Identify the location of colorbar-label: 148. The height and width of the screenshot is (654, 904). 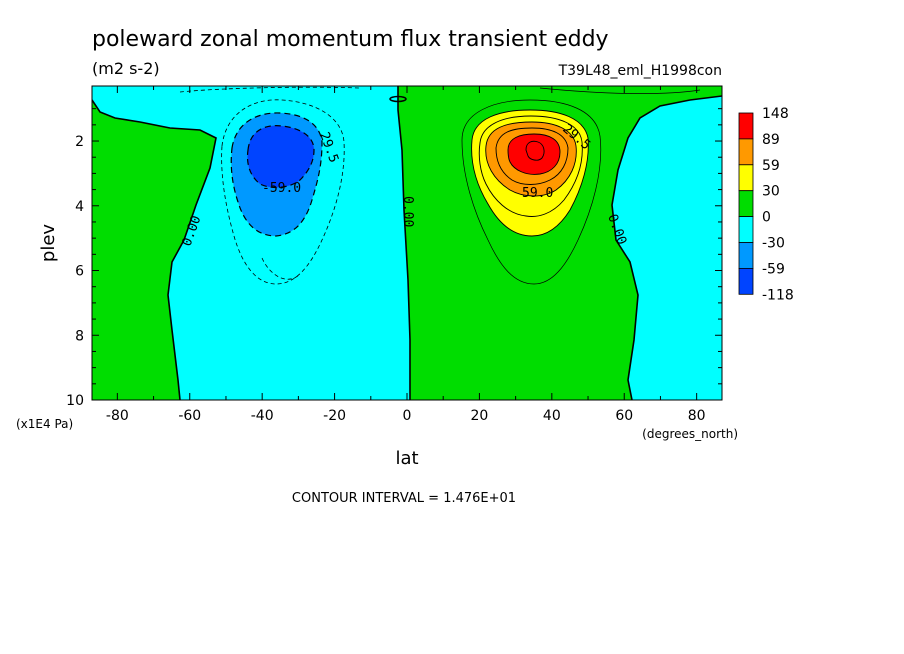
(775, 114).